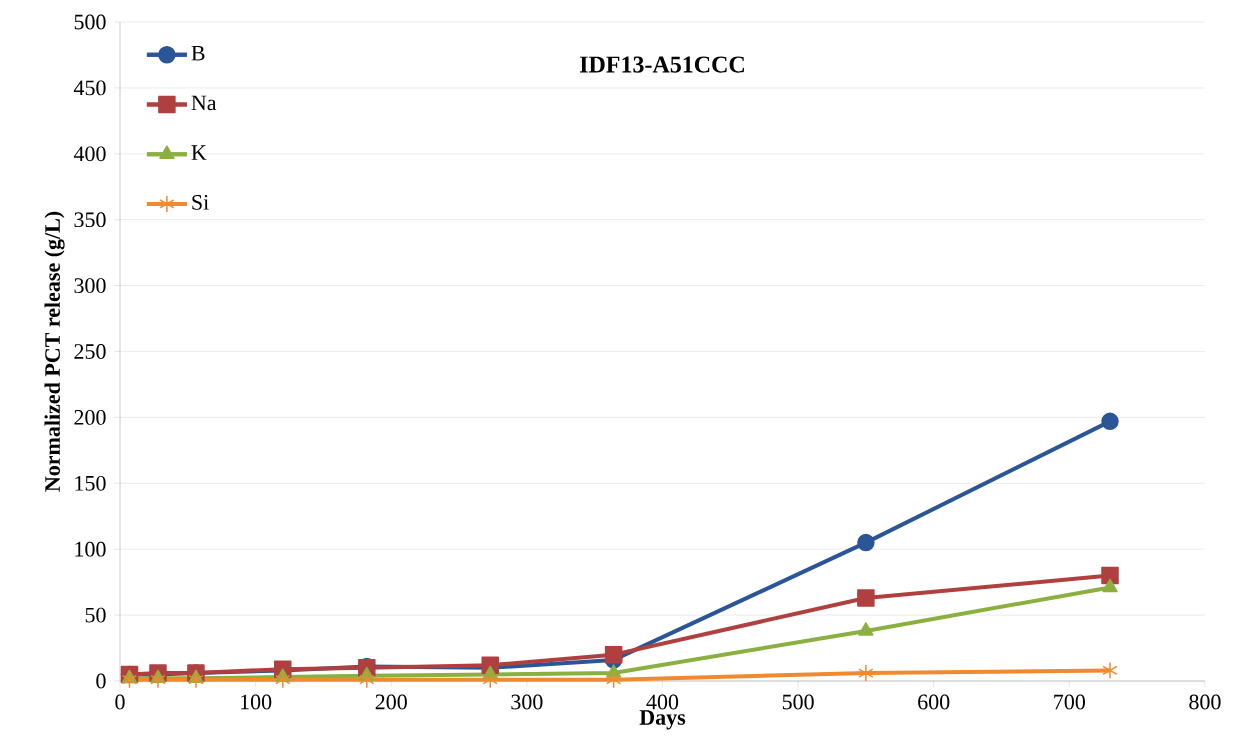  What do you see at coordinates (90, 220) in the screenshot?
I see `y-tick-label: 350` at bounding box center [90, 220].